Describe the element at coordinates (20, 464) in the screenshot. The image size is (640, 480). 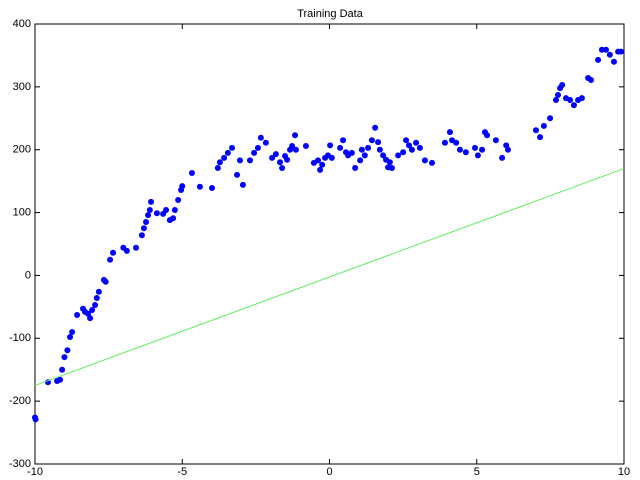
I see `y-tick-label: -300` at that location.